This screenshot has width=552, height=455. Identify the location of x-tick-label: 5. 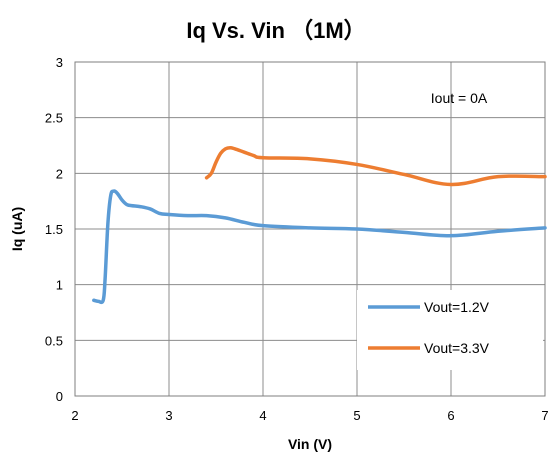
(356, 415).